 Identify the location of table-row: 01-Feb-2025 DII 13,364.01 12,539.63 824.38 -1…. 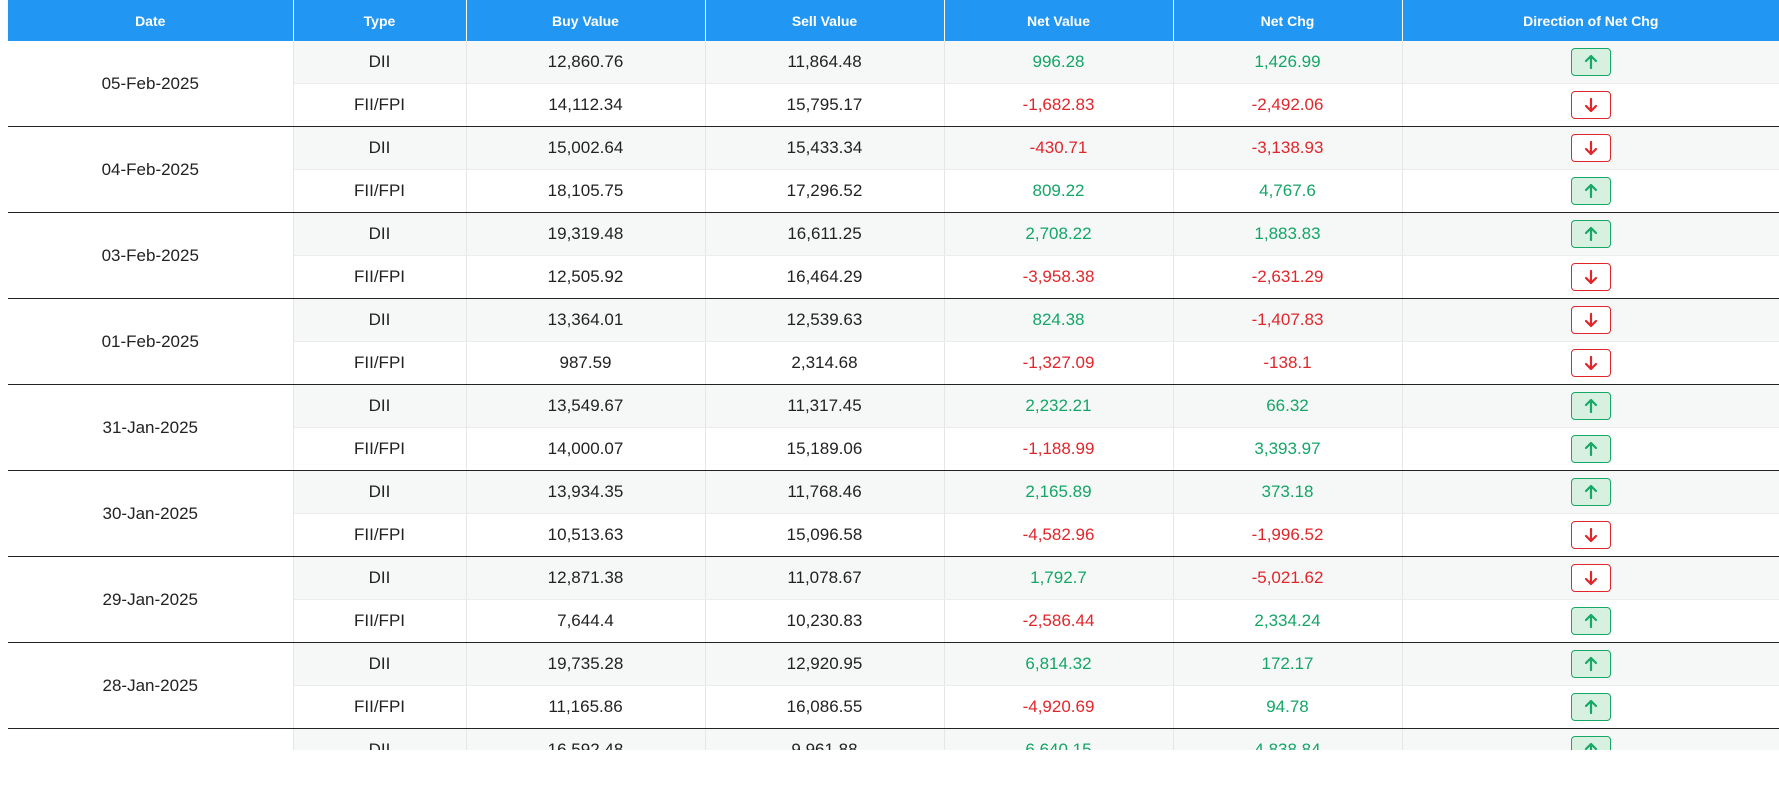
(893, 341).